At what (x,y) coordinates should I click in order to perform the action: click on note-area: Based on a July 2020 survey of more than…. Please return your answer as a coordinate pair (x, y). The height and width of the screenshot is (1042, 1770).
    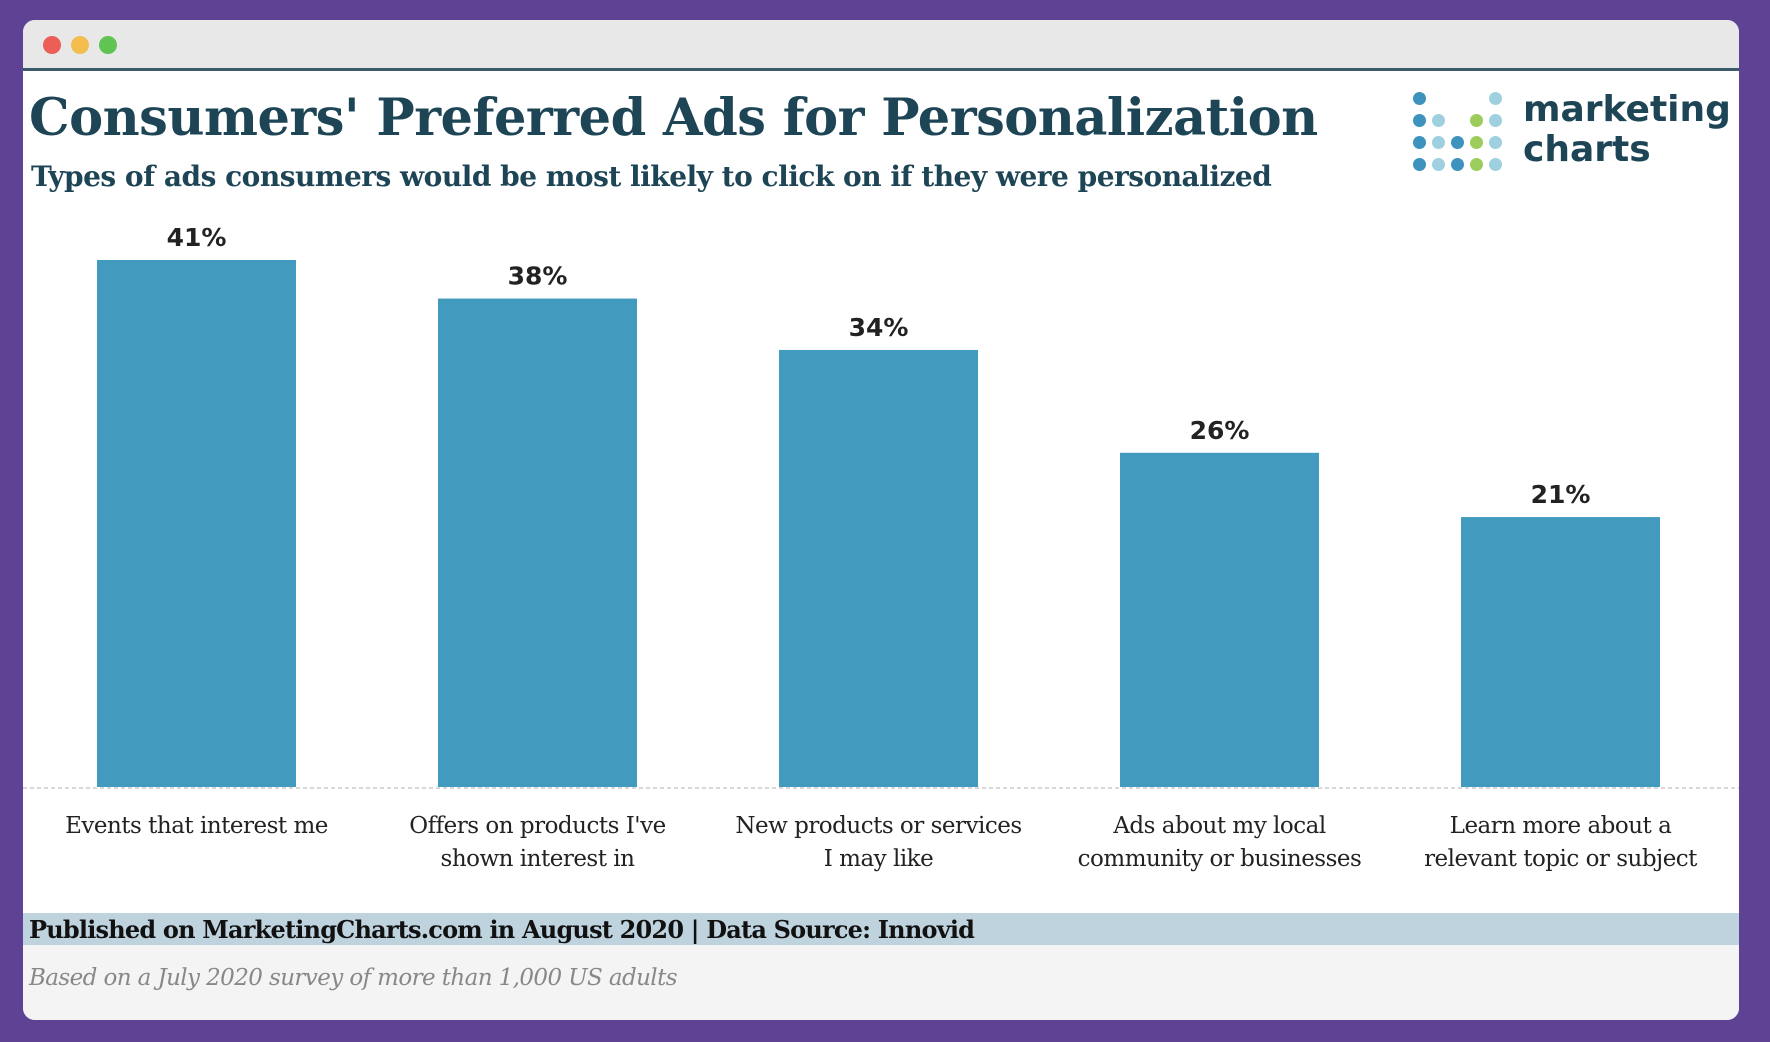
    Looking at the image, I should click on (881, 982).